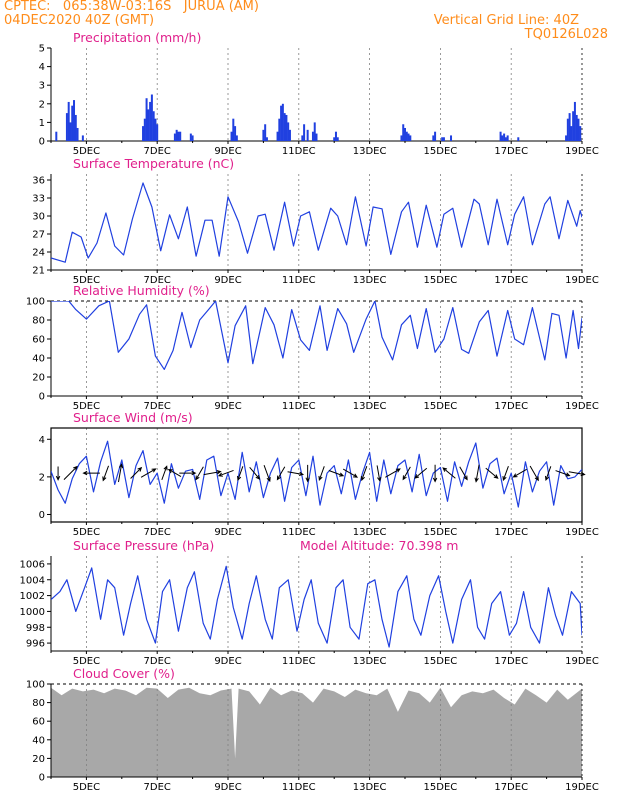  I want to click on y-tick-label: 40, so click(38, 740).